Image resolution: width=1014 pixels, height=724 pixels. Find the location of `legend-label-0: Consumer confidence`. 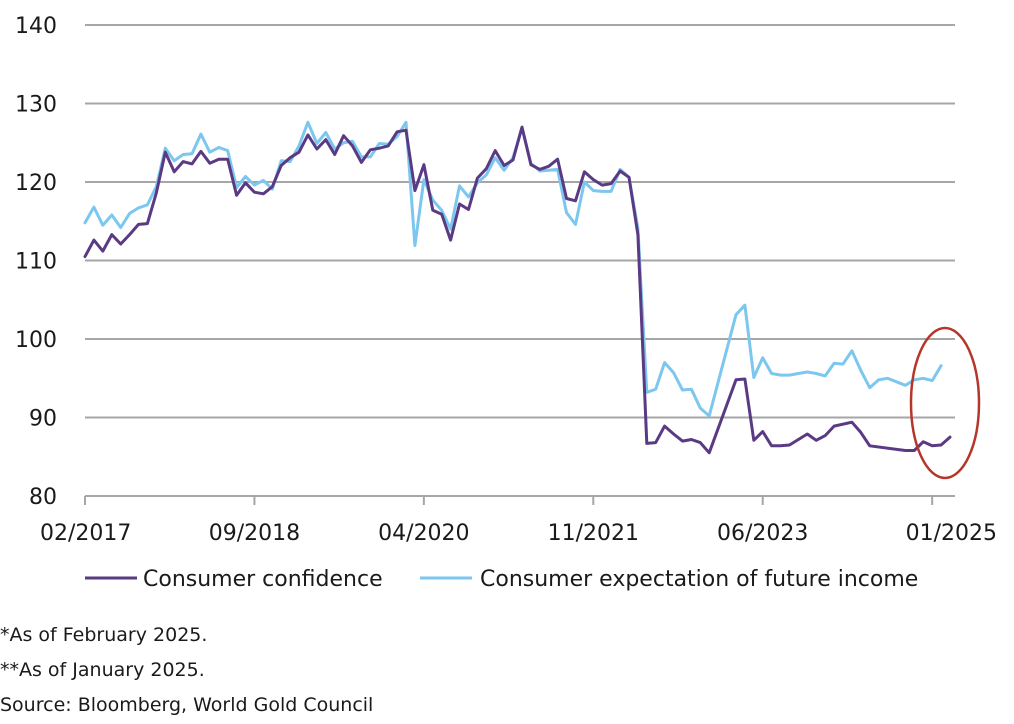

legend-label-0: Consumer confidence is located at coordinates (263, 579).